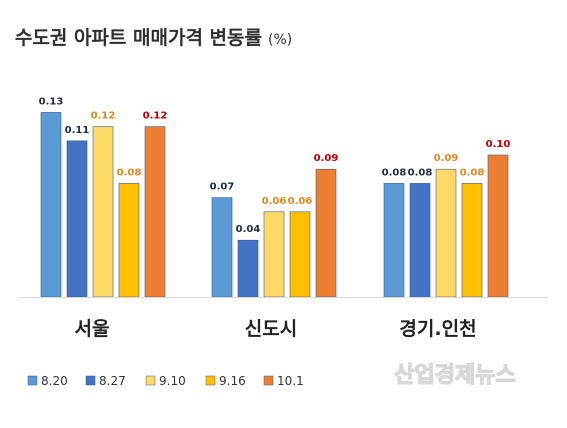 This screenshot has width=567, height=428. Describe the element at coordinates (51, 101) in the screenshot. I see `bar-value-label: 0.13` at that location.